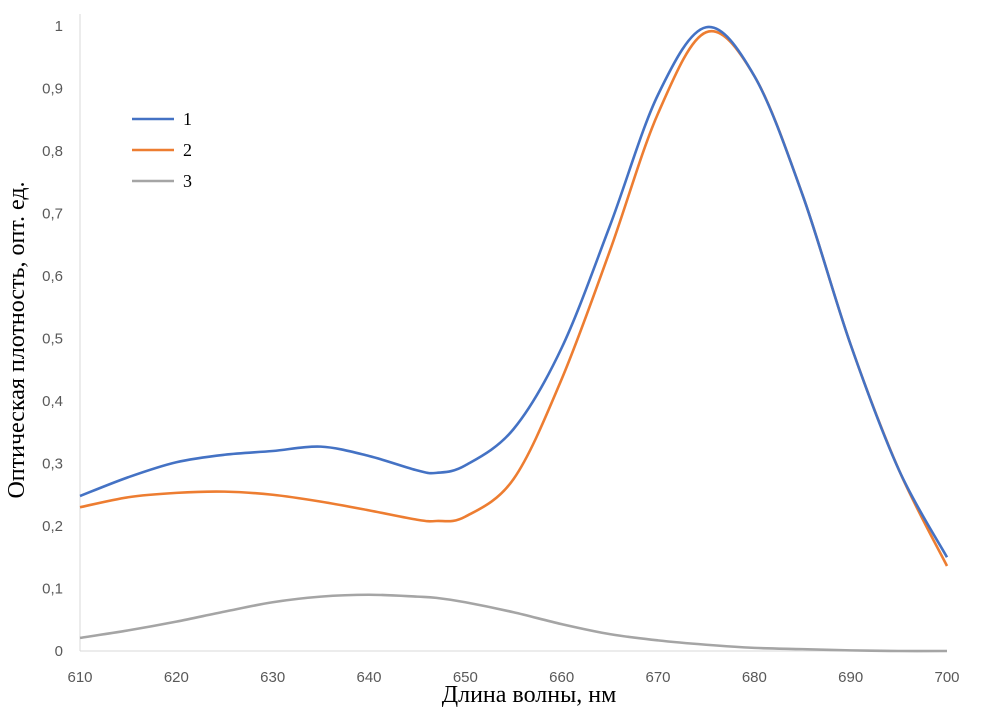 This screenshot has width=991, height=726. Describe the element at coordinates (513, 677) in the screenshot. I see `x-tick-labels: 610 620 630 640 650 660 670 680 690 700` at that location.